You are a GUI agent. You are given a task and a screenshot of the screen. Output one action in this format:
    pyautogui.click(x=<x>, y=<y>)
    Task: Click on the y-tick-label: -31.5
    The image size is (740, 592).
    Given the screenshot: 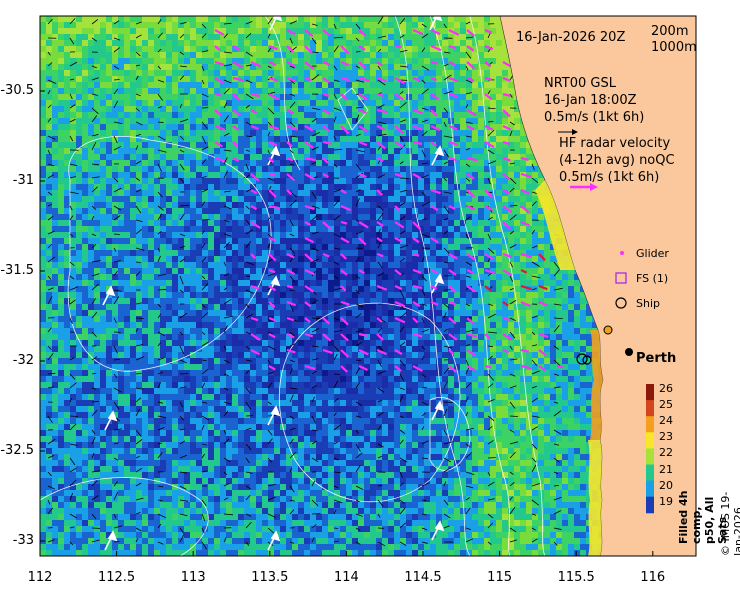 What is the action you would take?
    pyautogui.click(x=17, y=270)
    